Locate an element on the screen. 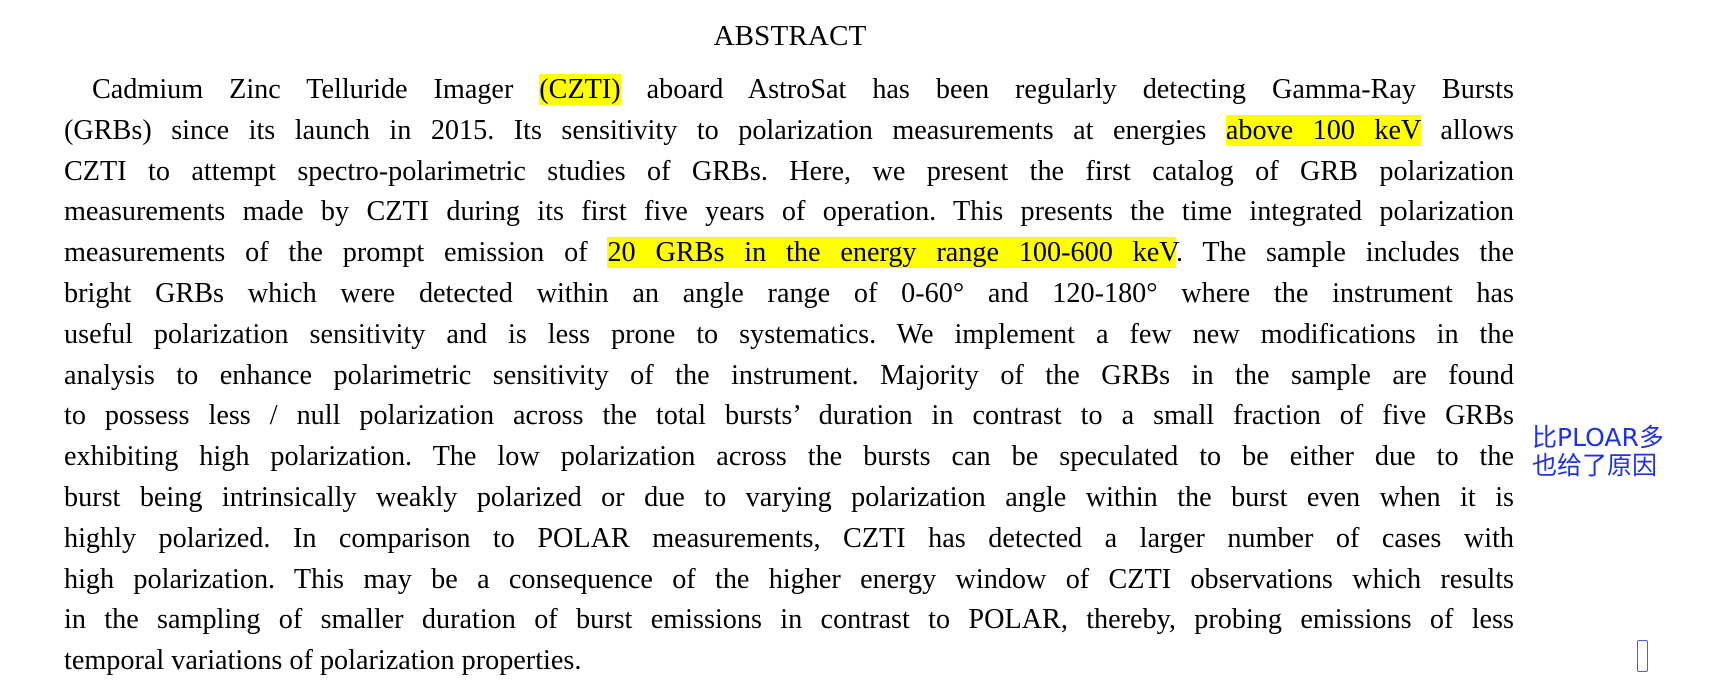 Image resolution: width=1725 pixels, height=682 pixels. highlighted-text: 20 GRBs in the energy range 100-600 keV is located at coordinates (891, 253).